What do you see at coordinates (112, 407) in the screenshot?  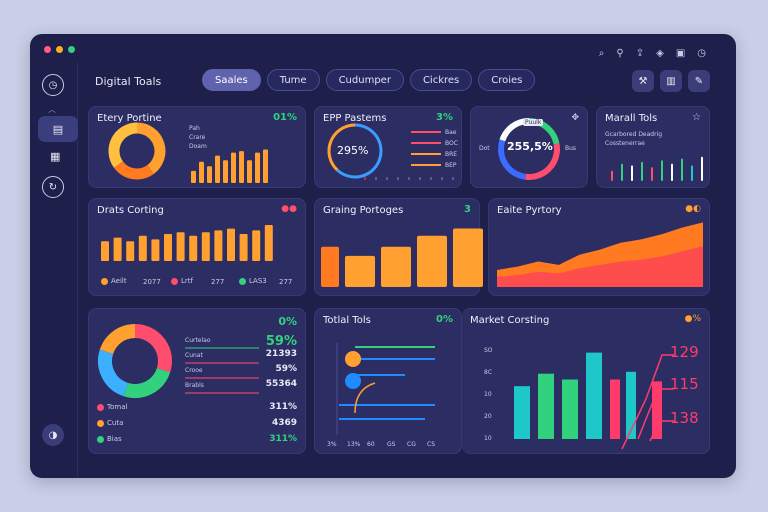 I see `summary-legend-item: Tomal` at bounding box center [112, 407].